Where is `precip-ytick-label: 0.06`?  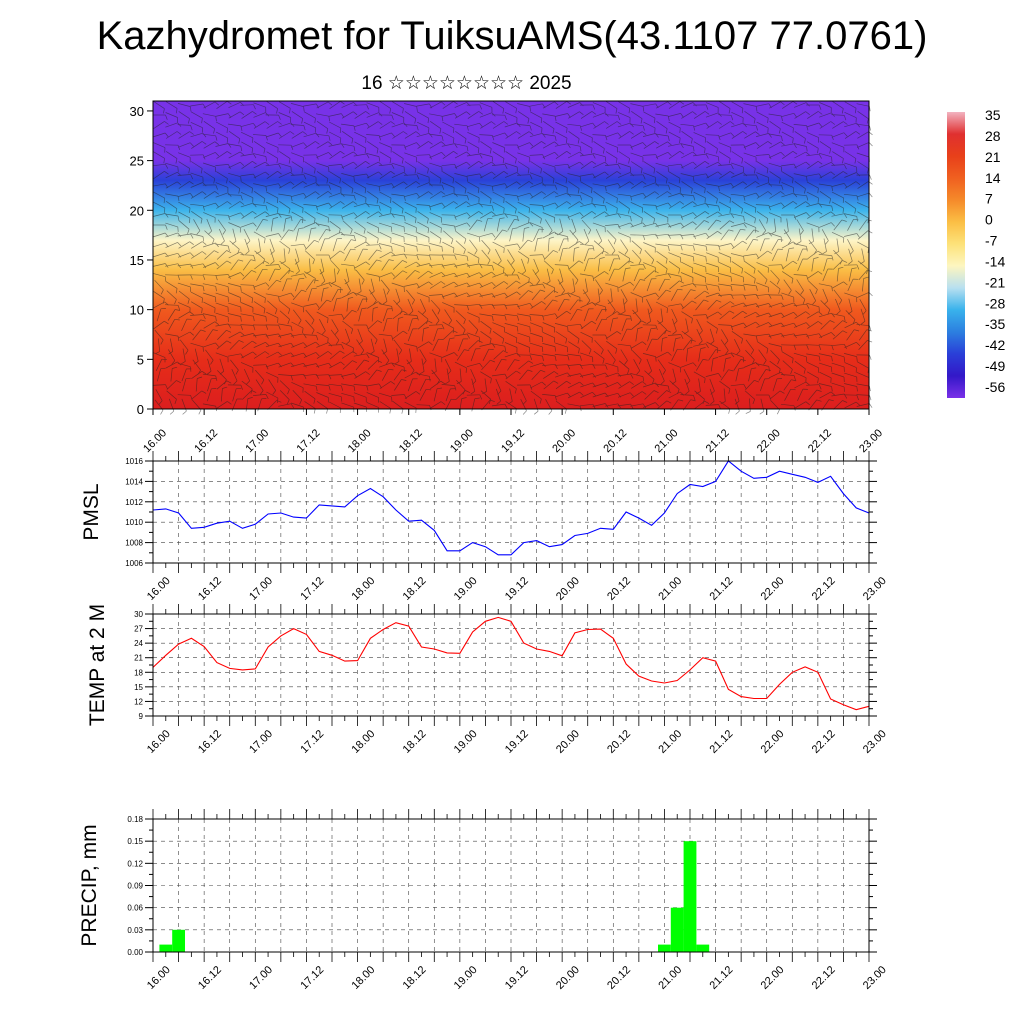
precip-ytick-label: 0.06 is located at coordinates (135, 908).